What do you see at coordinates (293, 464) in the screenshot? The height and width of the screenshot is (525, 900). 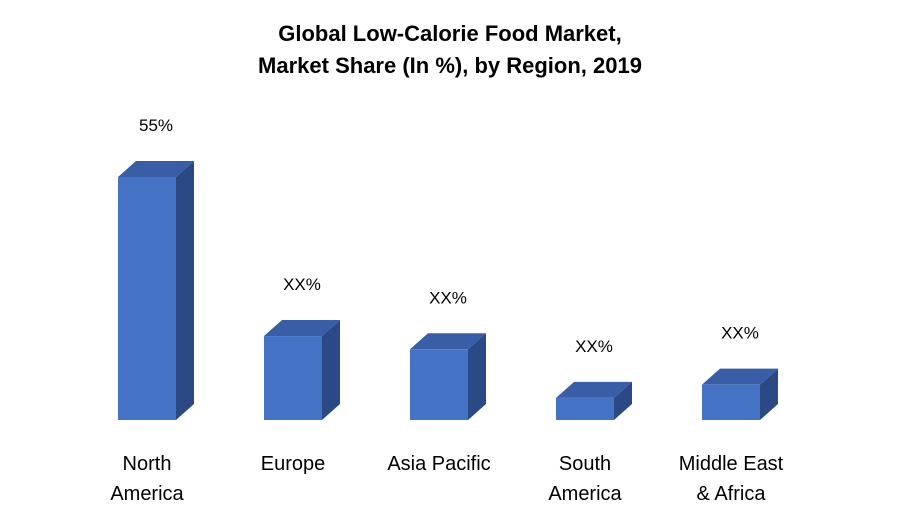 I see `category-label: Europe` at bounding box center [293, 464].